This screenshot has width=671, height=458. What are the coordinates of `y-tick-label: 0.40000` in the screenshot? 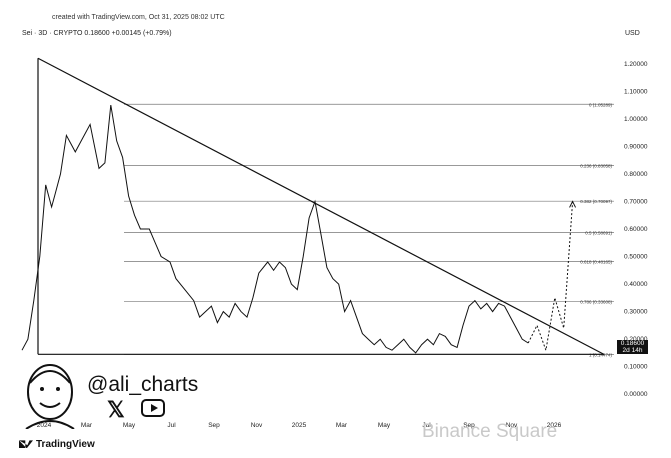 It's located at (636, 284).